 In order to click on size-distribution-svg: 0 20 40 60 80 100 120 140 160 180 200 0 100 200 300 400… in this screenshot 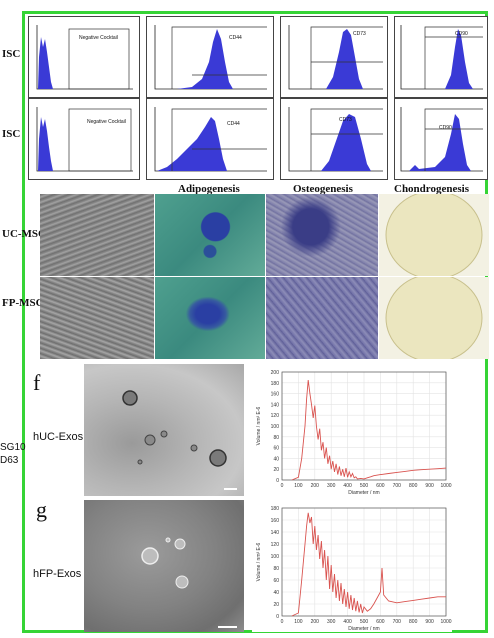, I will do `click(354, 433)`.